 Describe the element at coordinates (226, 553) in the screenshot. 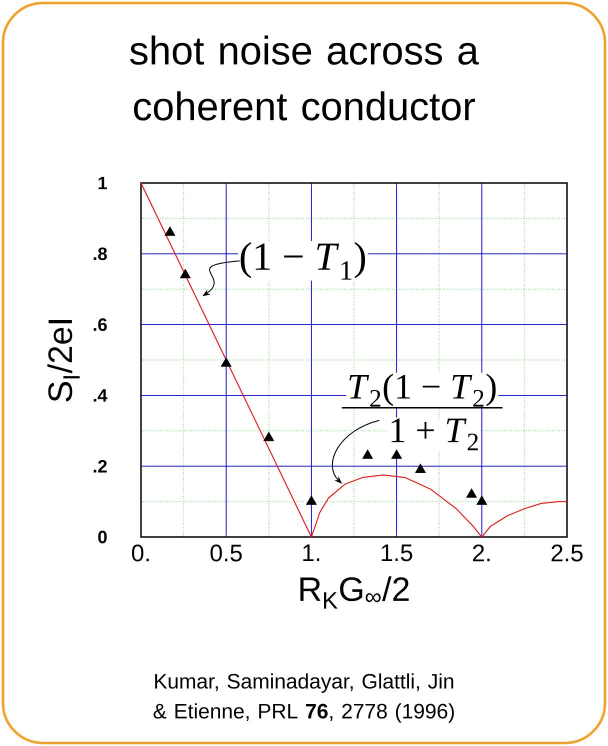

I see `x-tick-label: 0.5` at that location.